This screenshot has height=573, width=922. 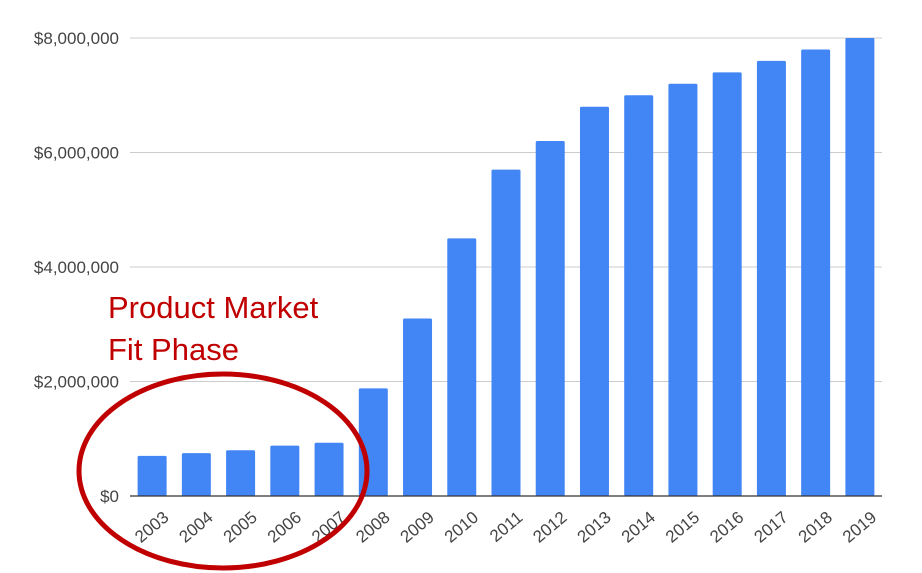 What do you see at coordinates (682, 527) in the screenshot?
I see `x-tick-label: 2015` at bounding box center [682, 527].